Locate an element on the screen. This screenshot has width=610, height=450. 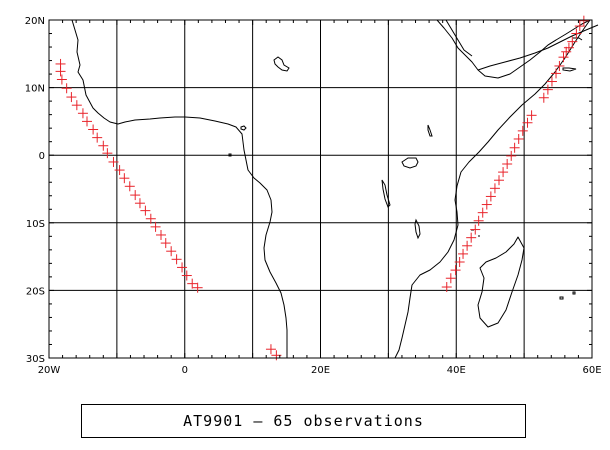
y-tick-label: 20S is located at coordinates (35, 291).